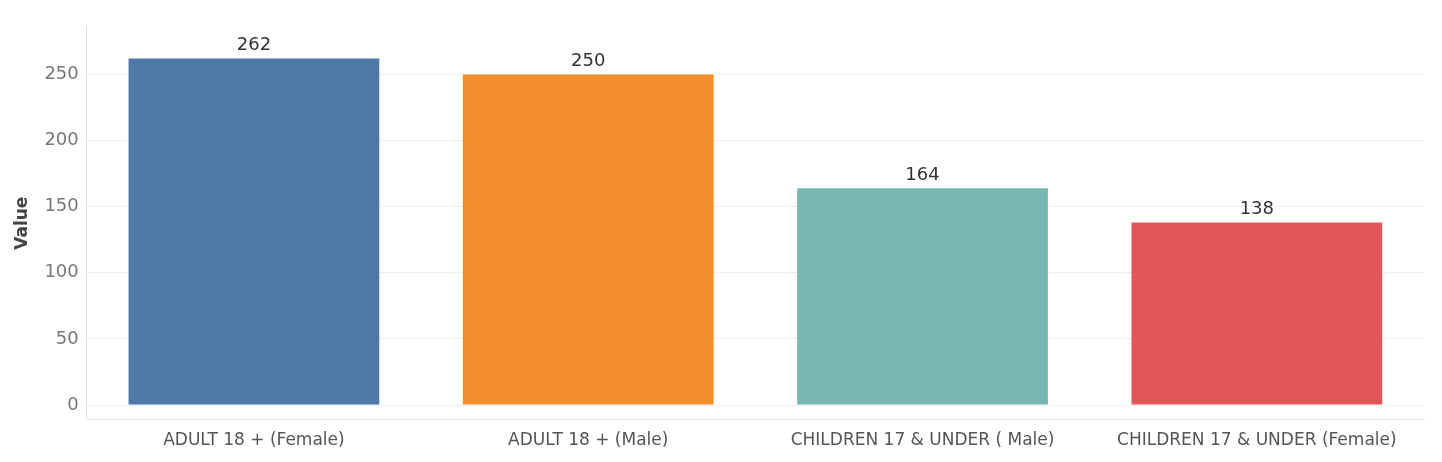  What do you see at coordinates (61, 139) in the screenshot?
I see `y-tick-label: 200` at bounding box center [61, 139].